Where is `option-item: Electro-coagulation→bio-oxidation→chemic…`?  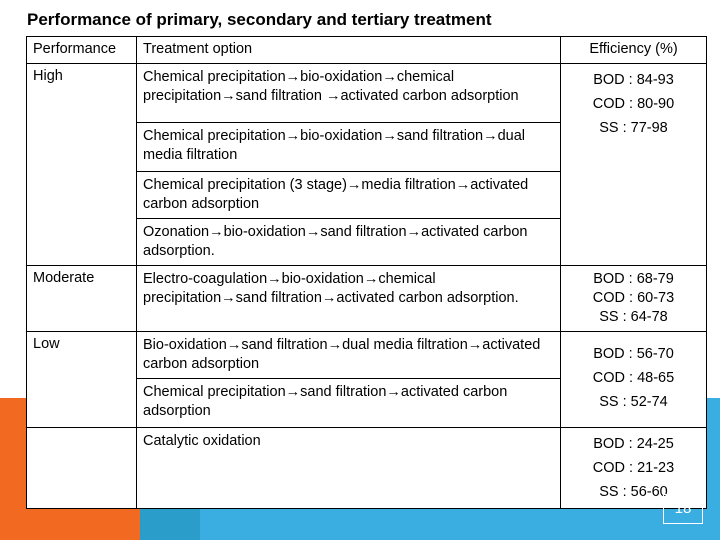
option-item: Electro-coagulation→bio-oxidation→chemic… is located at coordinates (331, 288).